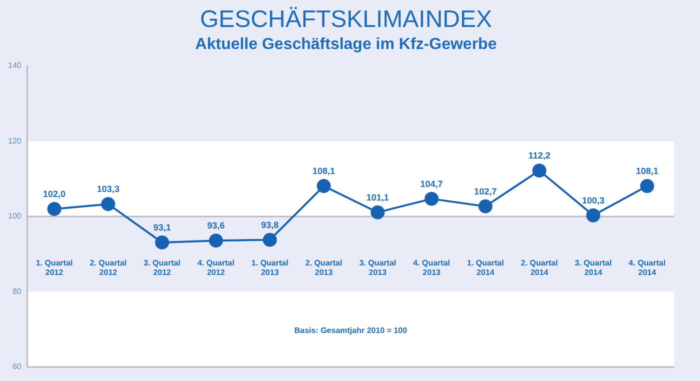 The height and width of the screenshot is (381, 700). I want to click on text: 100,3, so click(593, 200).